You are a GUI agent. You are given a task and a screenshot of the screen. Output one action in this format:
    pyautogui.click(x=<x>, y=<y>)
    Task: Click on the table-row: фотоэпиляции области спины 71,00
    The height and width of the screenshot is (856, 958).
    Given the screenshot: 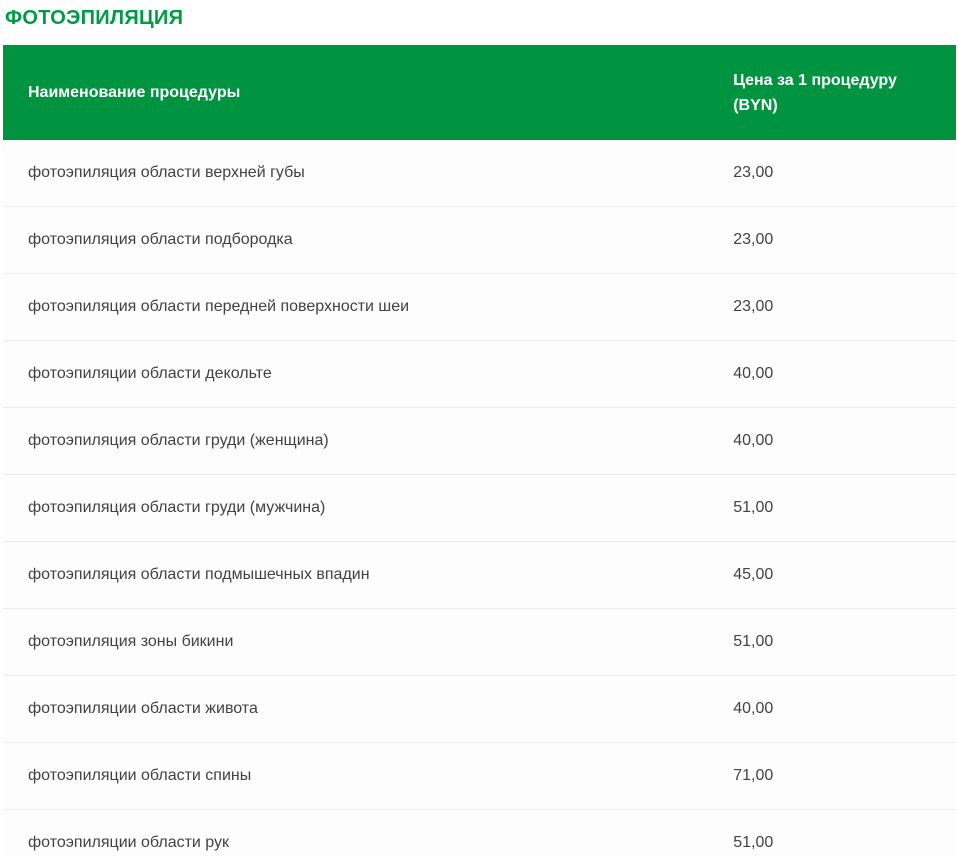 What is the action you would take?
    pyautogui.click(x=479, y=776)
    